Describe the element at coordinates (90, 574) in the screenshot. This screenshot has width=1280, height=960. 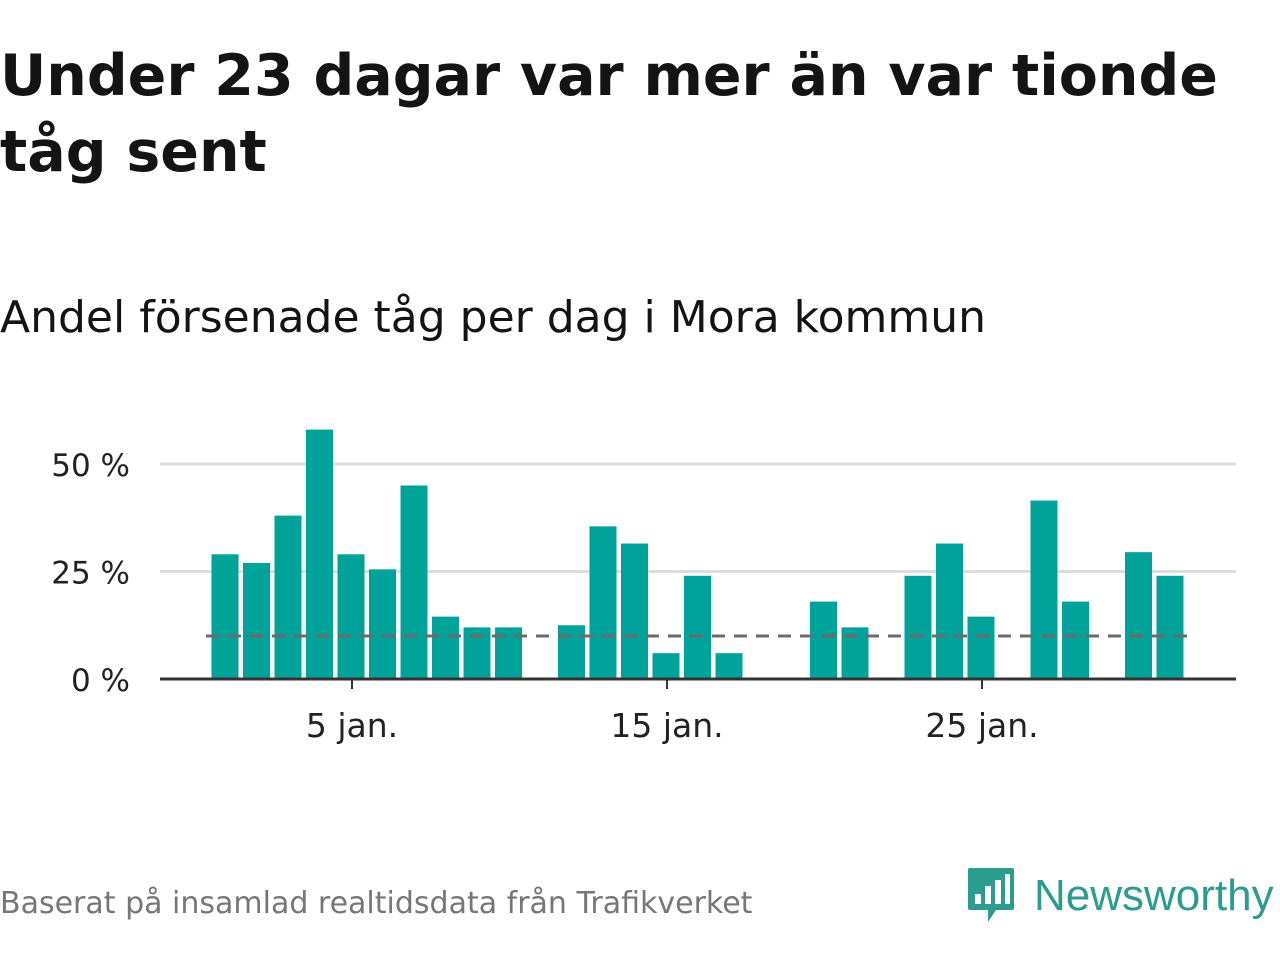
I see `y-tick-label: 25 %` at that location.